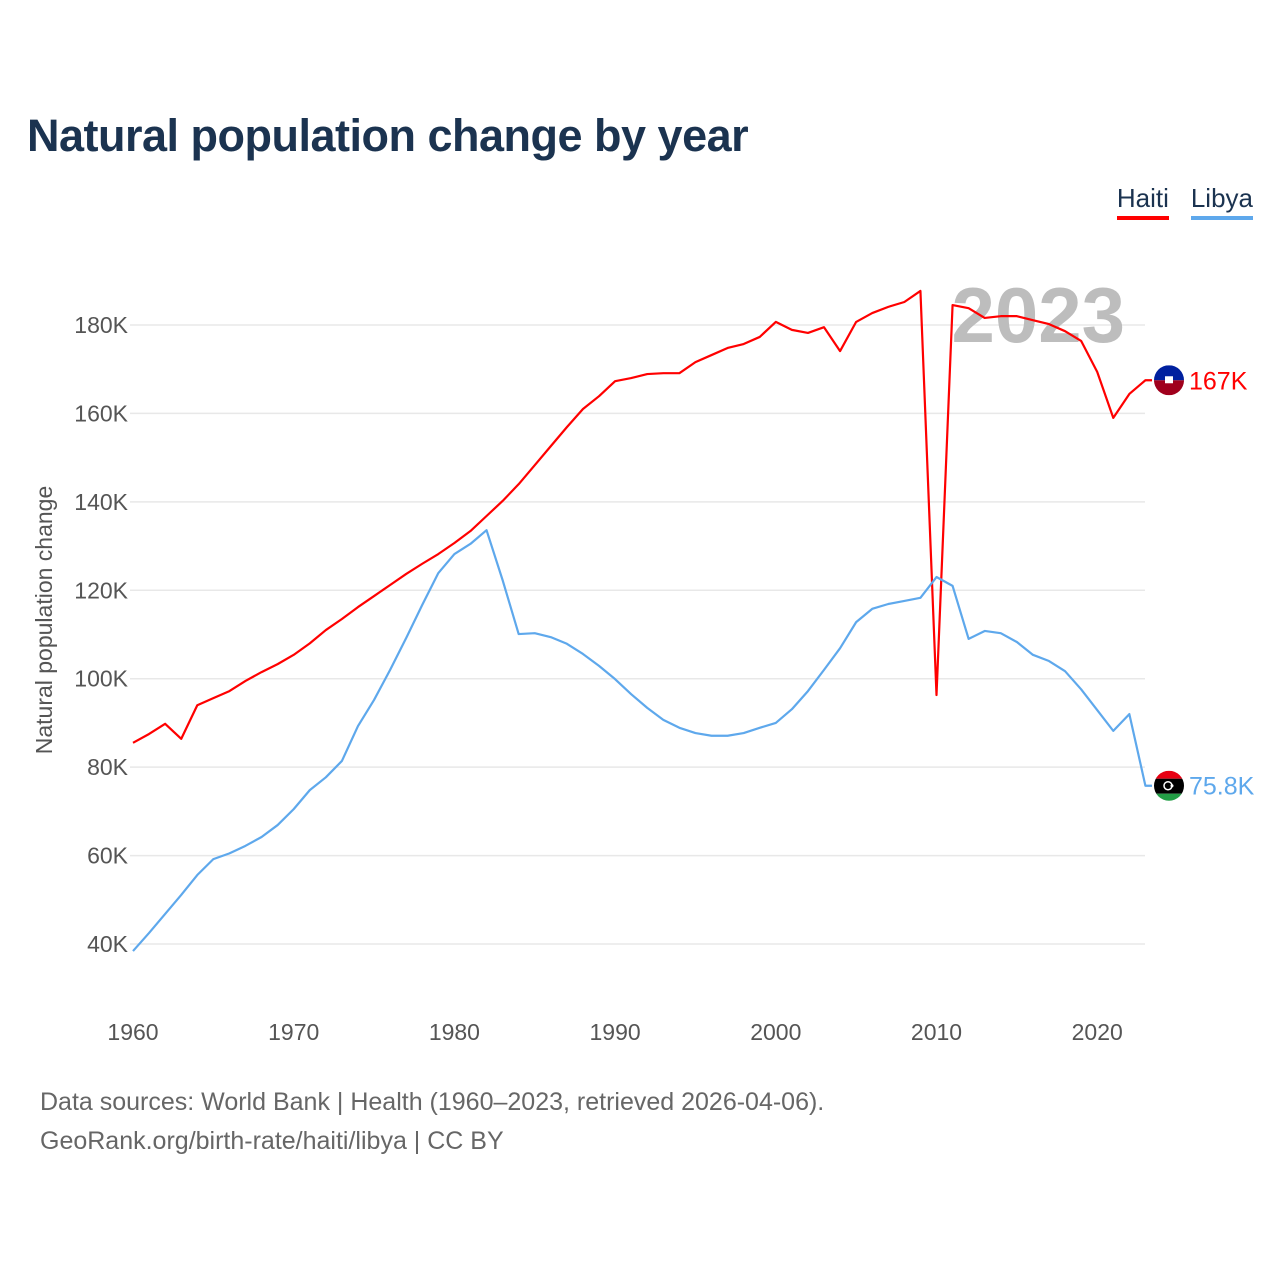  Describe the element at coordinates (1097, 1032) in the screenshot. I see `x-tick-label: 2020` at that location.